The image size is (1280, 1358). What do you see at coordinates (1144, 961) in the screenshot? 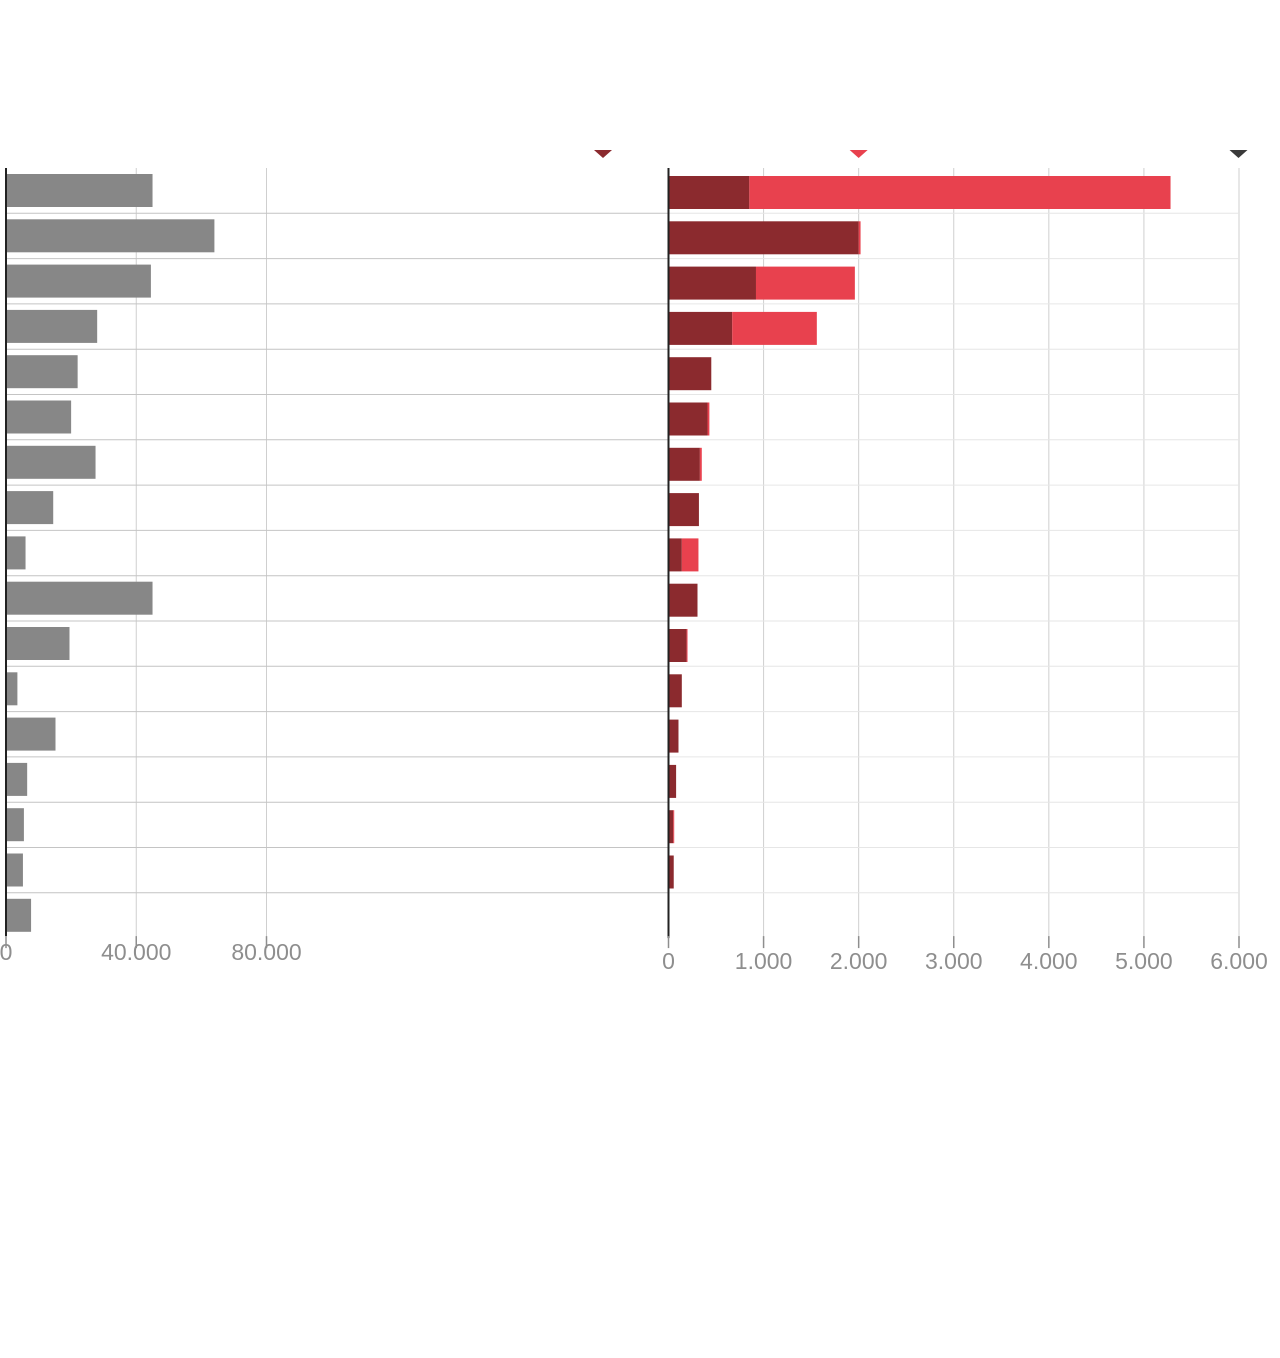
I see `right-tick-label: 5.000` at bounding box center [1144, 961].